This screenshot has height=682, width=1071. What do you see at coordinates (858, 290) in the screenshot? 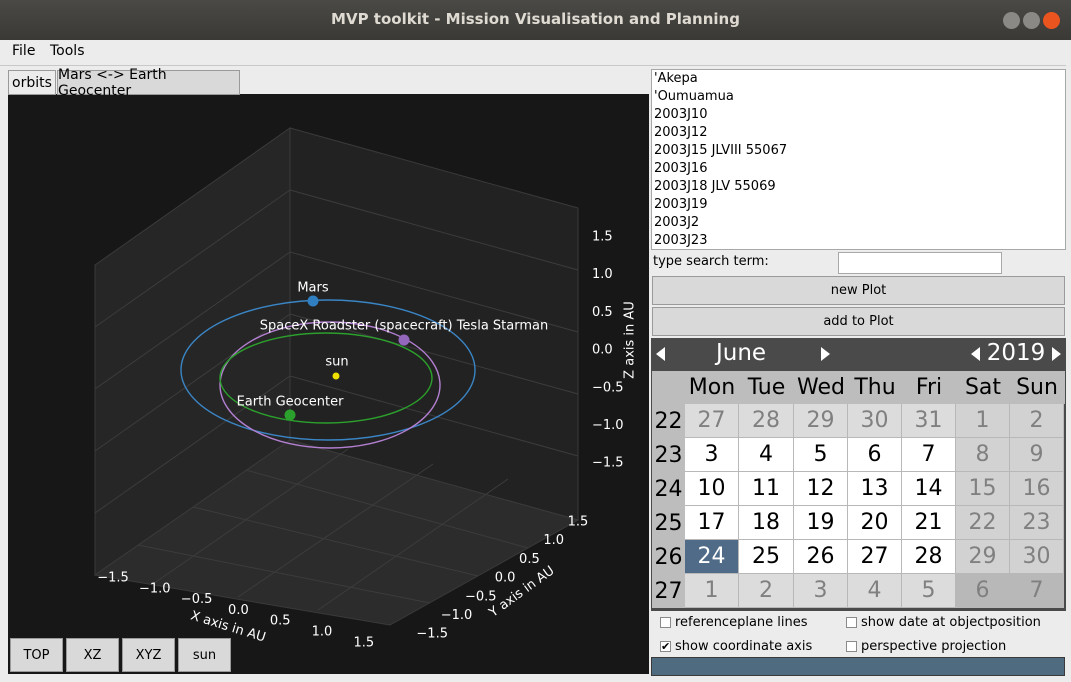
I see `action-button: new Plot` at bounding box center [858, 290].